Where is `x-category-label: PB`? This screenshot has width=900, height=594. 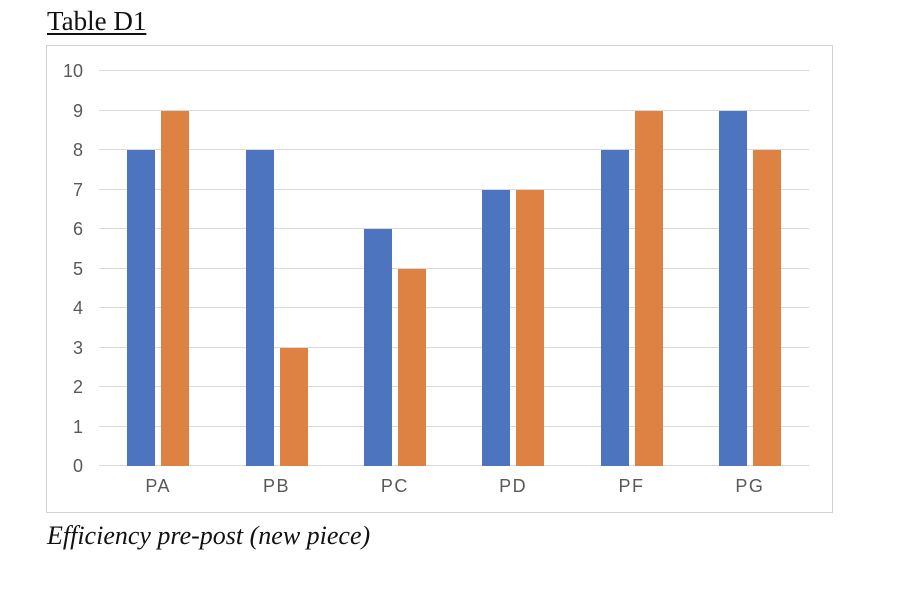 x-category-label: PB is located at coordinates (276, 486).